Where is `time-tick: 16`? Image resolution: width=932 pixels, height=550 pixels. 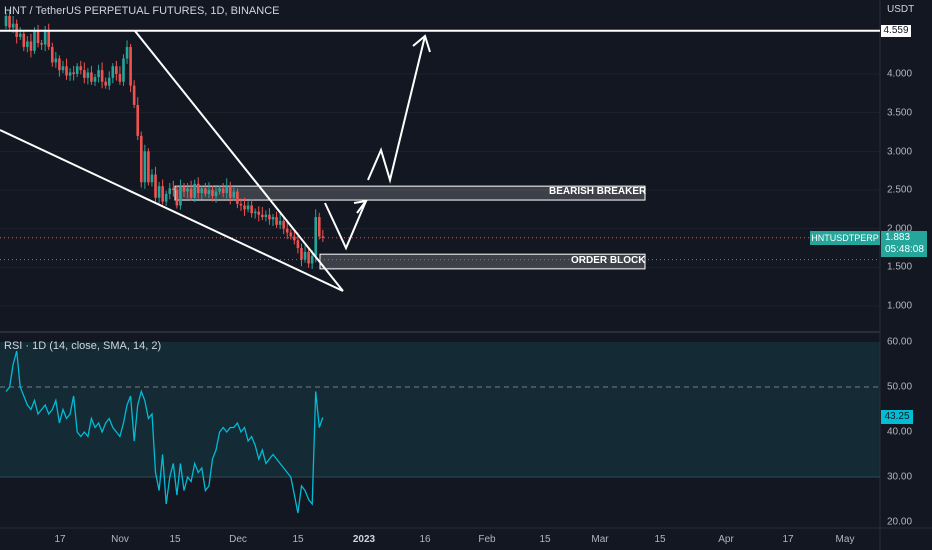 time-tick: 16 is located at coordinates (425, 539).